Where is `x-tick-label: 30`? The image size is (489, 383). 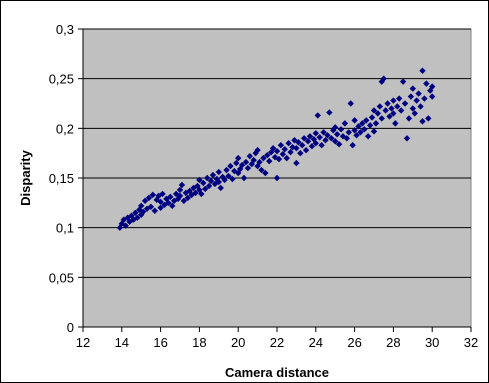
x-tick-label: 30 is located at coordinates (432, 342).